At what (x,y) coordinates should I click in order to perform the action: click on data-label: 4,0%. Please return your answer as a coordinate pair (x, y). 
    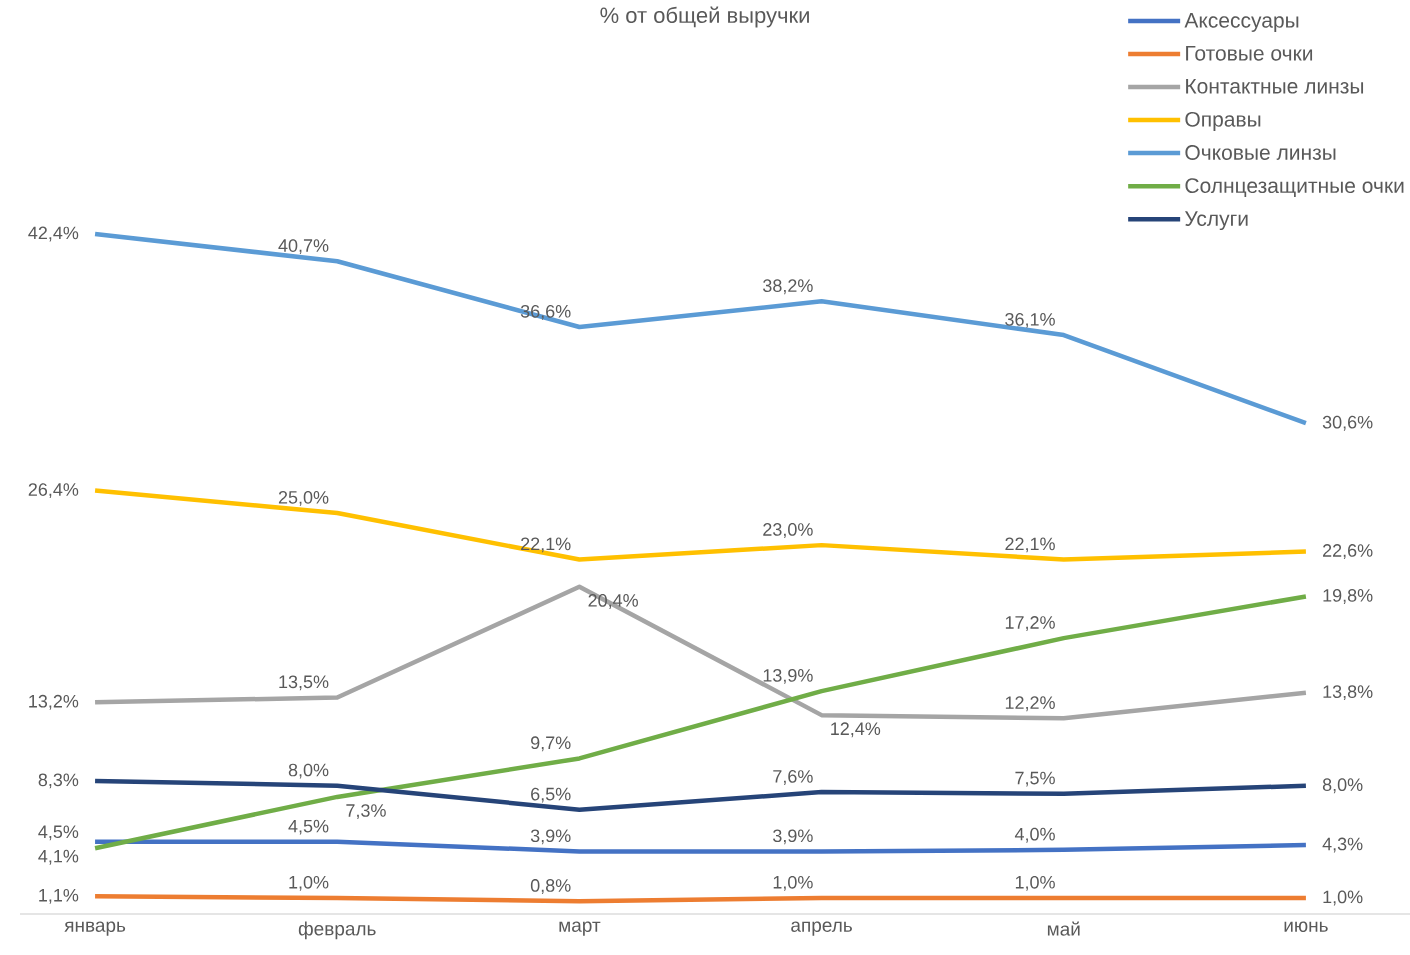
    Looking at the image, I should click on (1034, 835).